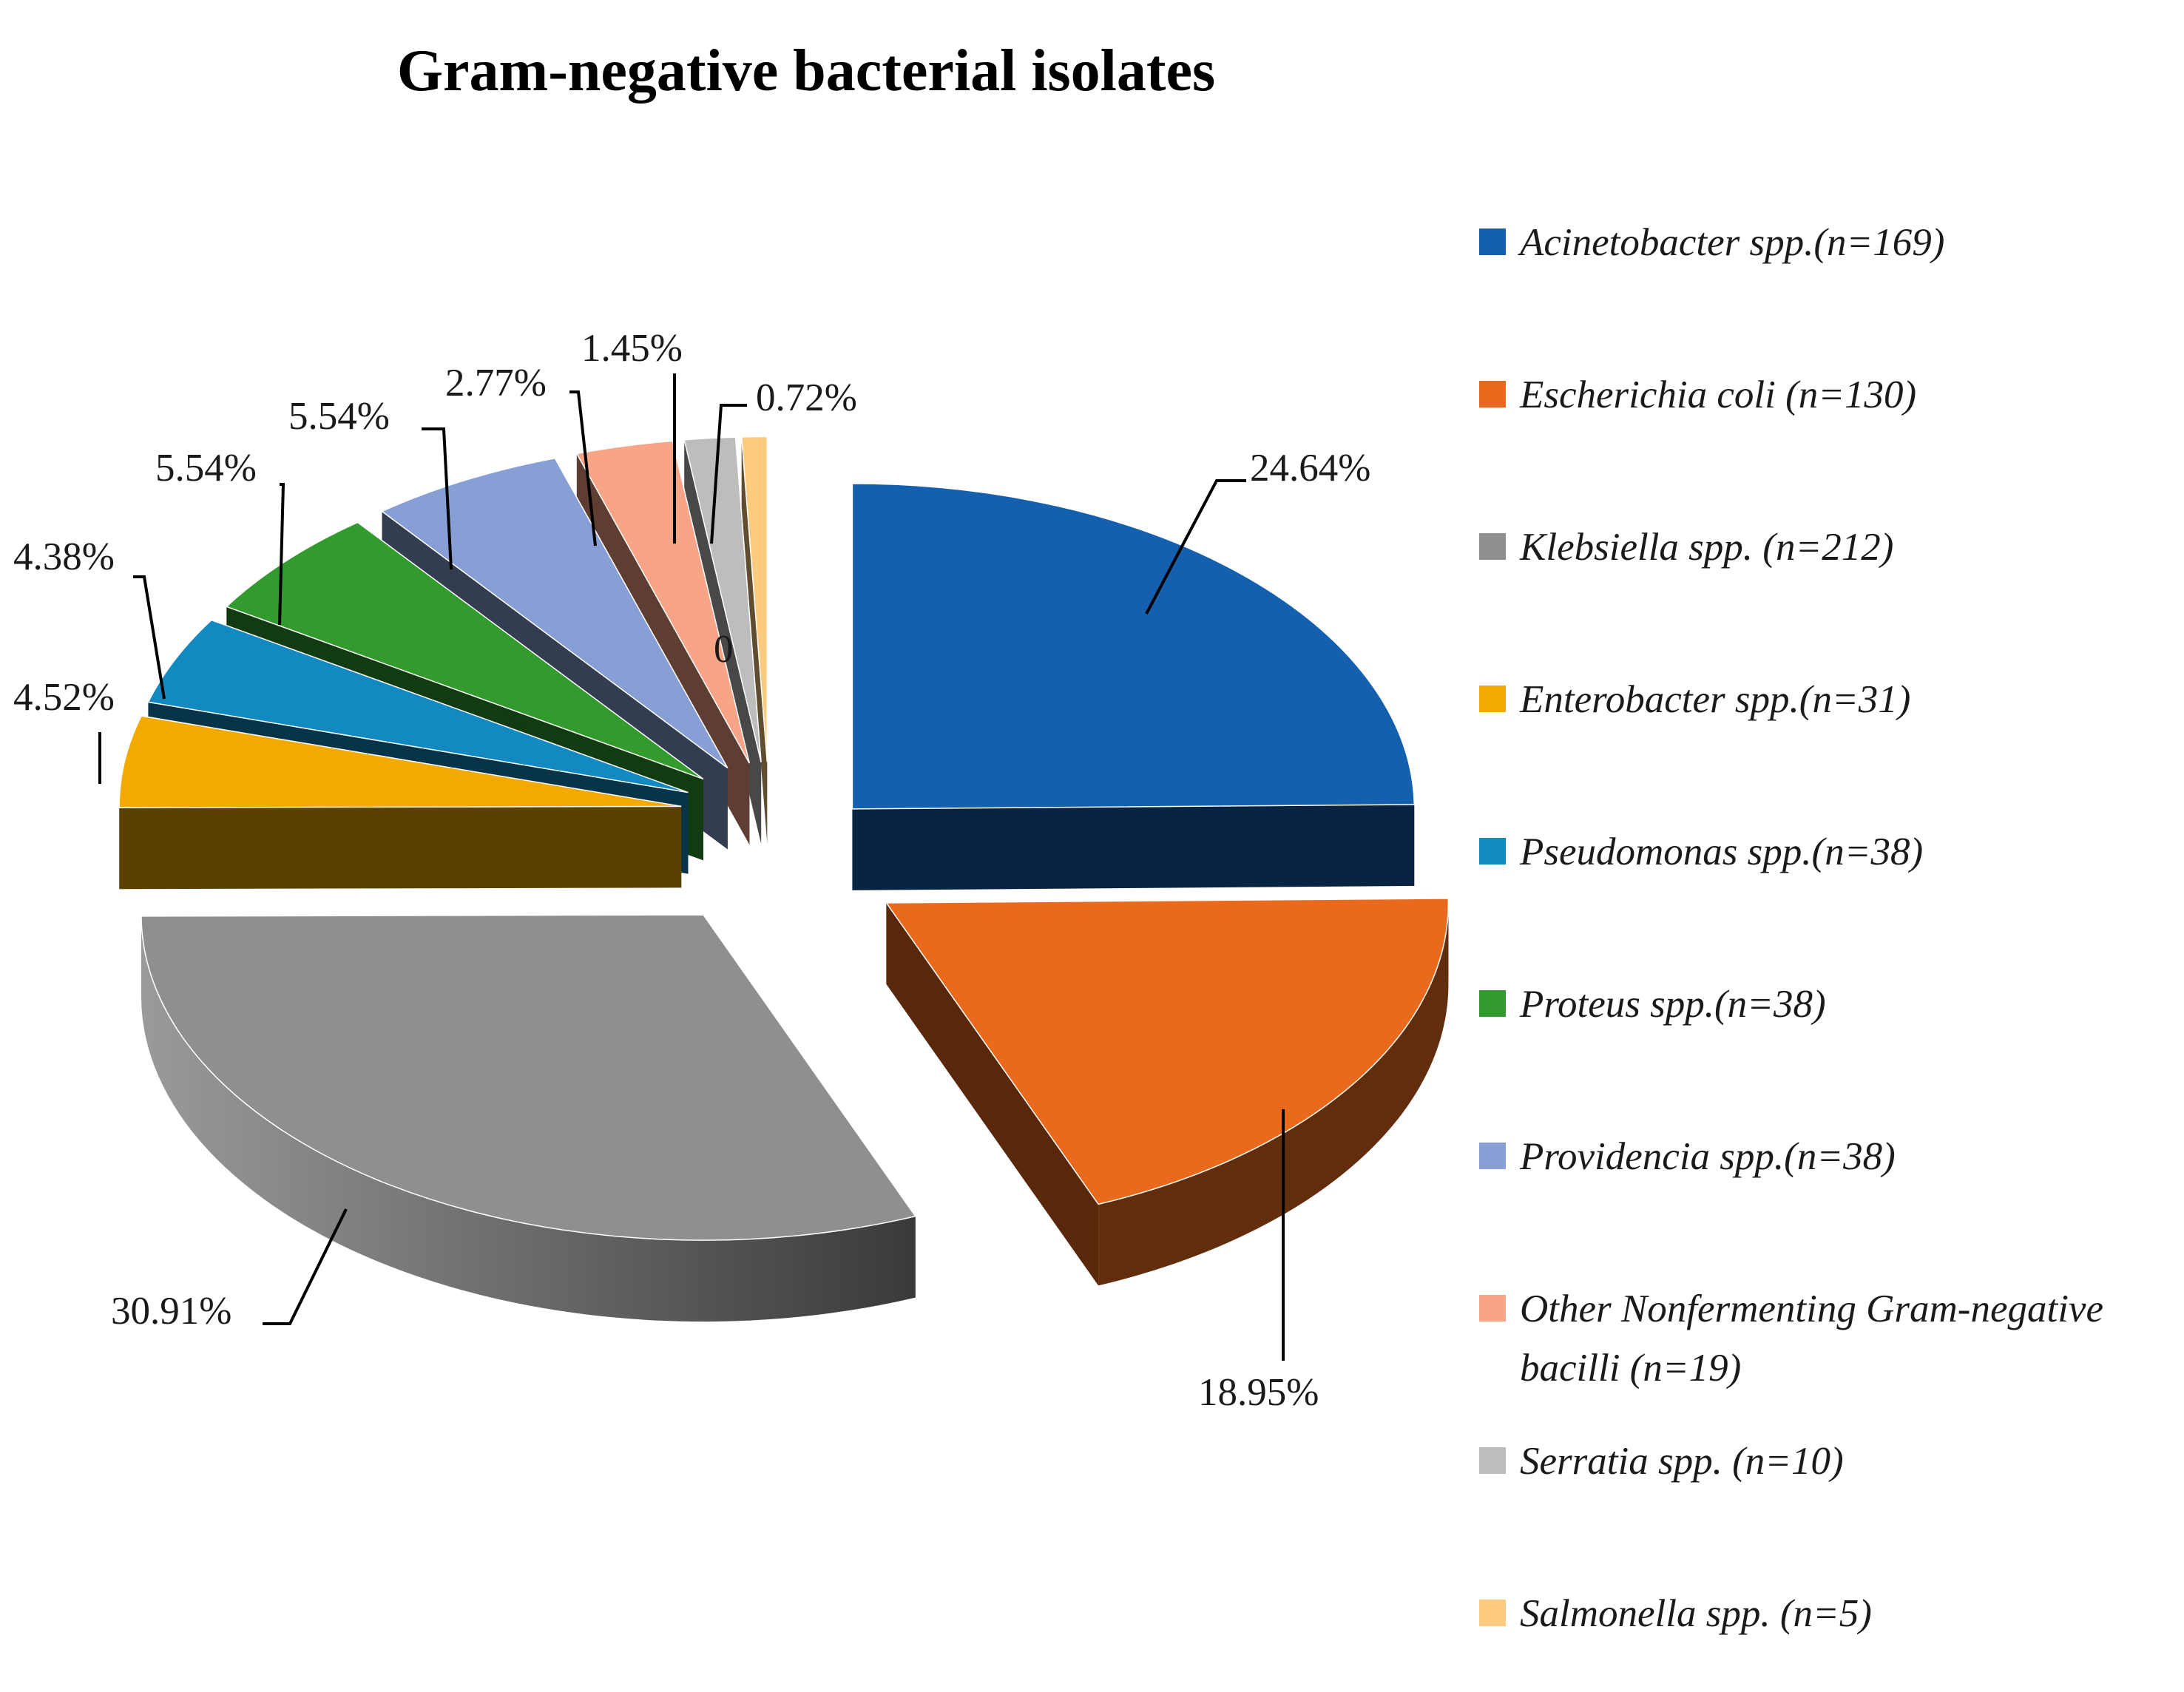  Describe the element at coordinates (723, 599) in the screenshot. I see `slice-serratia-spp` at that location.